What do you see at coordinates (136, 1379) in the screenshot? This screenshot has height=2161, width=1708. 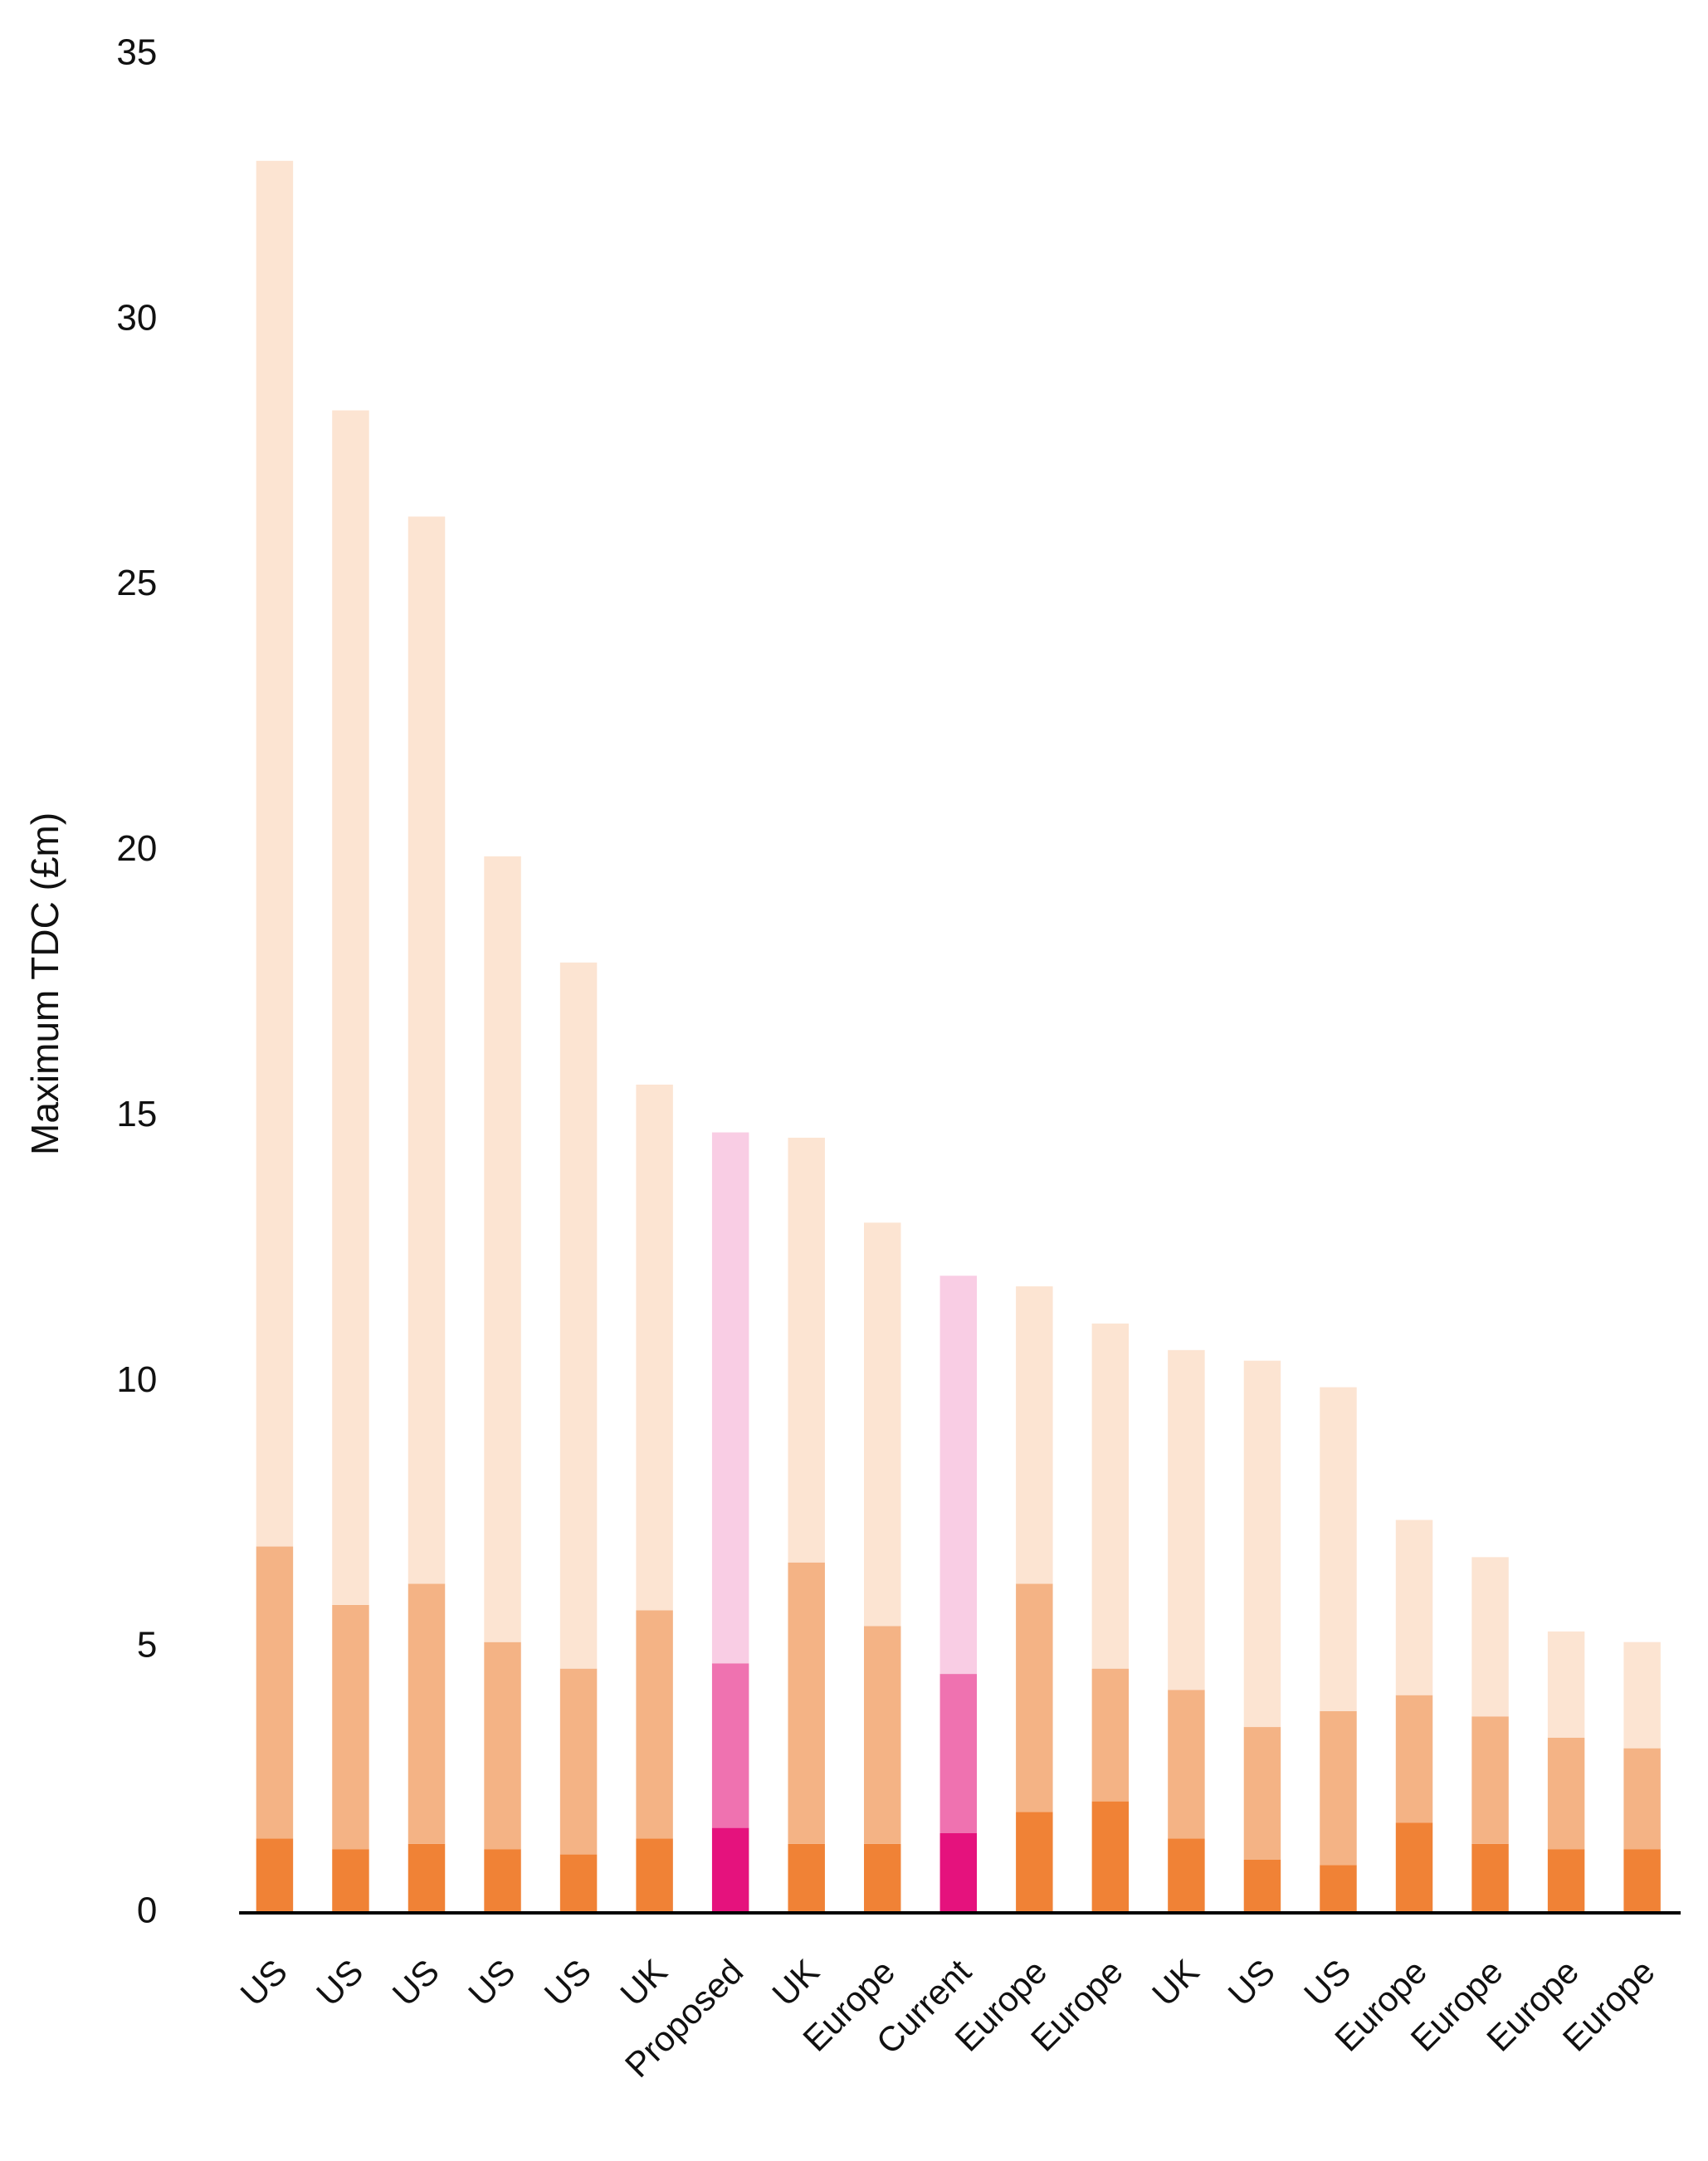 I see `y-tick-label: 10` at bounding box center [136, 1379].